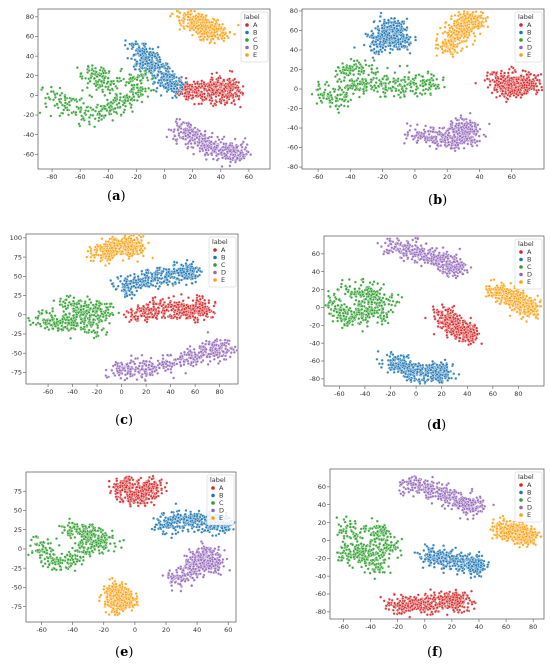  What do you see at coordinates (521, 55) in the screenshot?
I see `legend-marker-E` at bounding box center [521, 55].